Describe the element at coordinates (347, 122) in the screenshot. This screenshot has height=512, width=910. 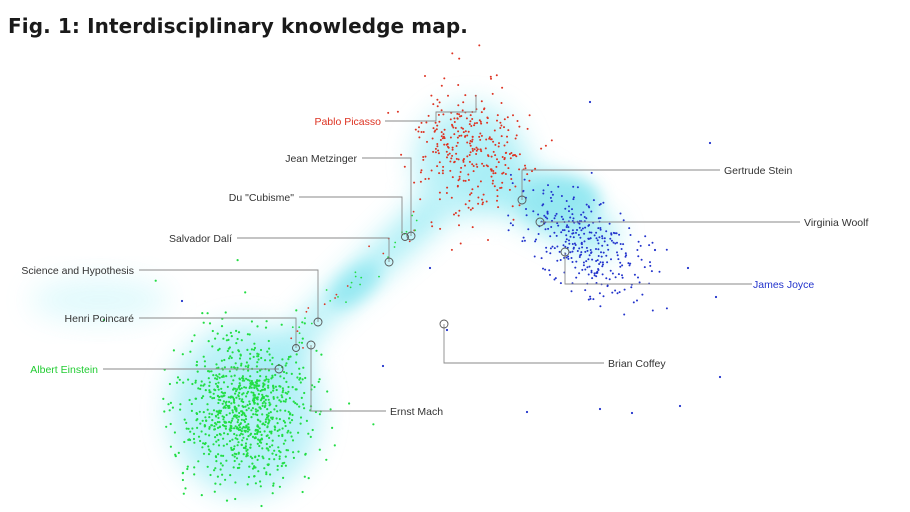
I see `label-pablo-picasso: Pablo Picasso` at that location.